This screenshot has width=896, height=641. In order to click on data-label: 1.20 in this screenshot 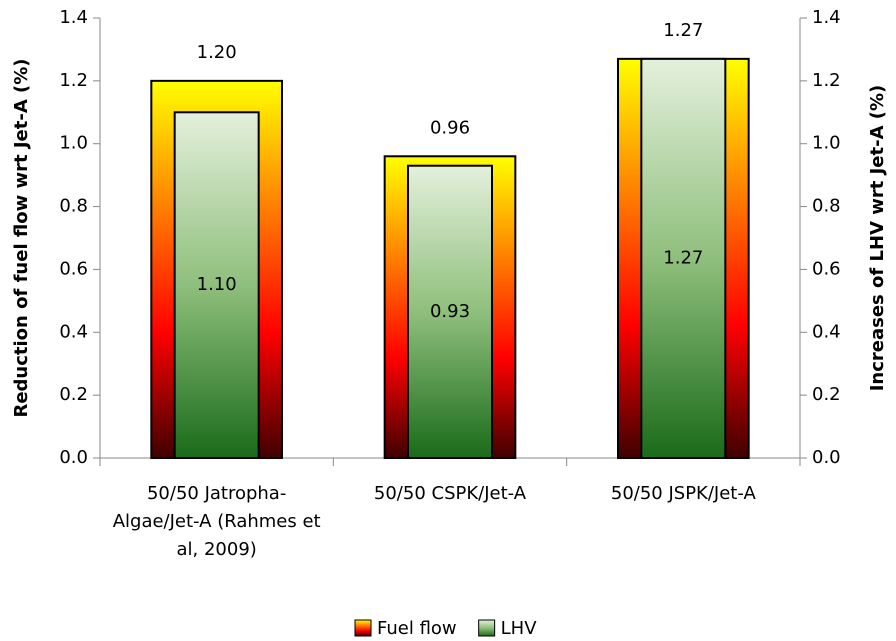, I will do `click(217, 52)`.